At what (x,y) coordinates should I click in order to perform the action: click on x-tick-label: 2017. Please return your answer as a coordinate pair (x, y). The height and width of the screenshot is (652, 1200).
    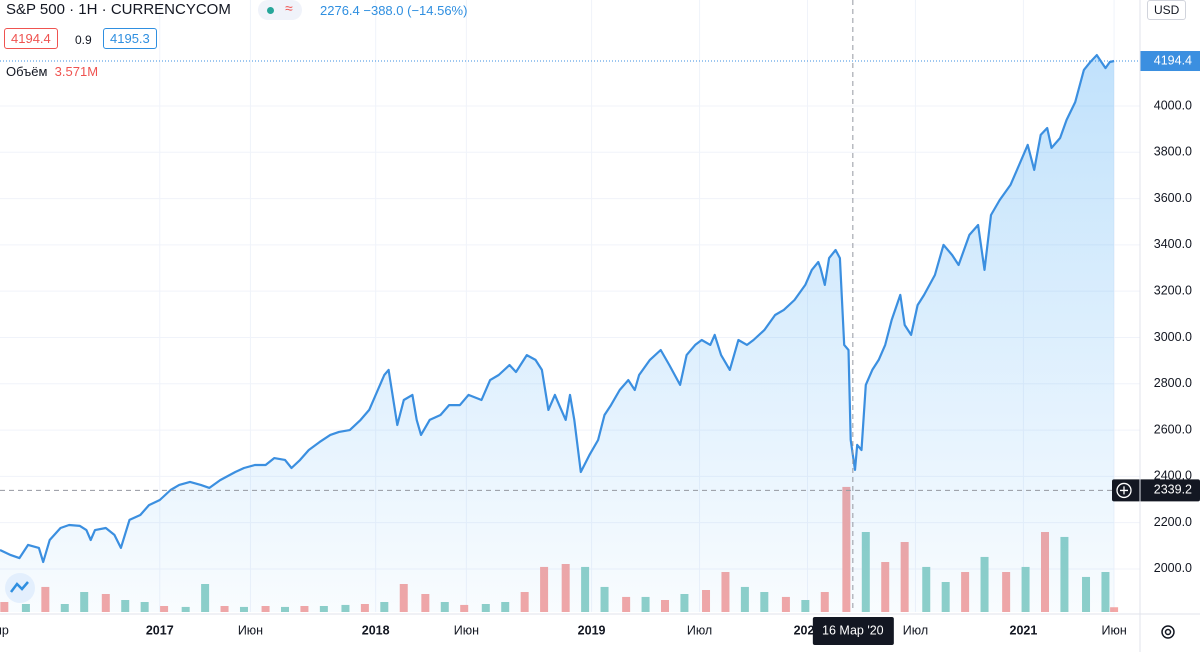
    Looking at the image, I should click on (160, 630).